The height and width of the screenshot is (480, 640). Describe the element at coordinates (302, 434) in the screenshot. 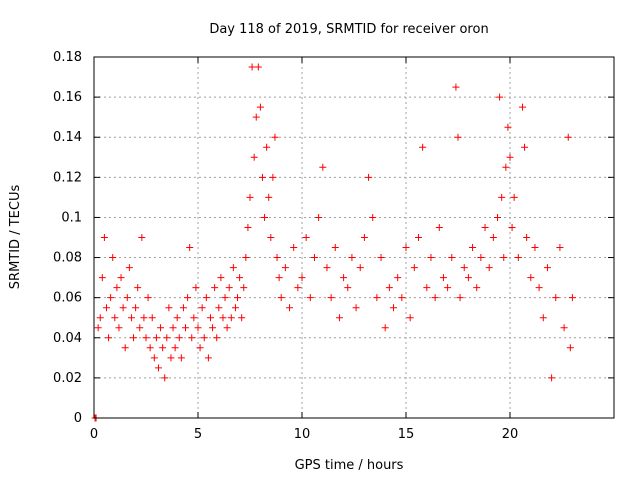

I see `x-tick-label: 10` at that location.